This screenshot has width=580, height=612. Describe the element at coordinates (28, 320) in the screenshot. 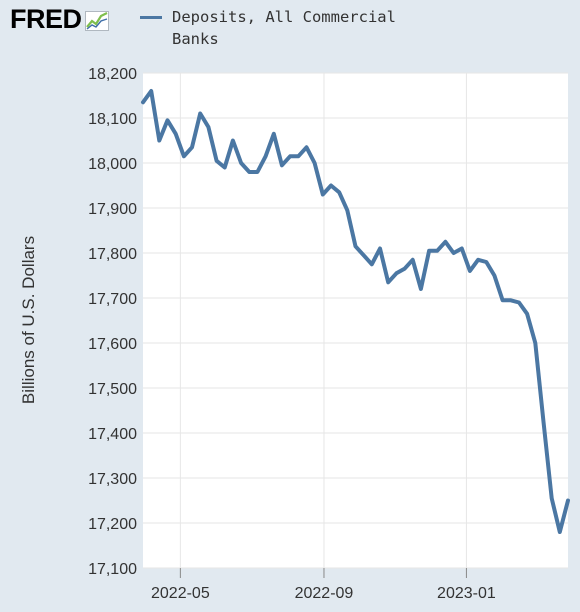

I see `y-axis-label: Billions of U.S. Dollars` at that location.